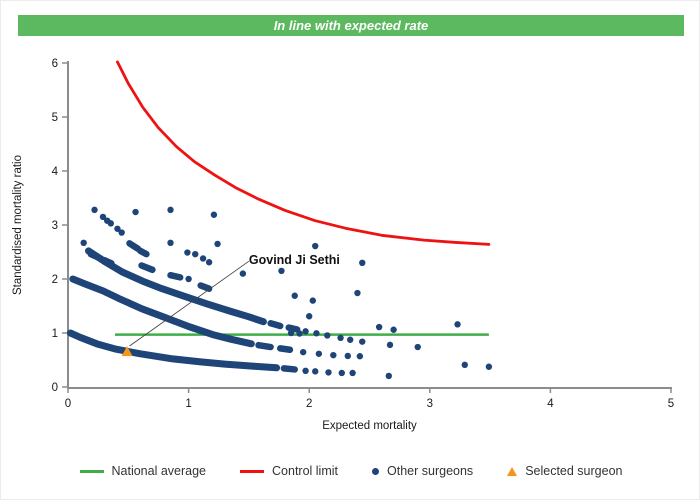  What do you see at coordinates (294, 260) in the screenshot?
I see `selected-surgeon-label: Govind Ji Sethi` at bounding box center [294, 260].